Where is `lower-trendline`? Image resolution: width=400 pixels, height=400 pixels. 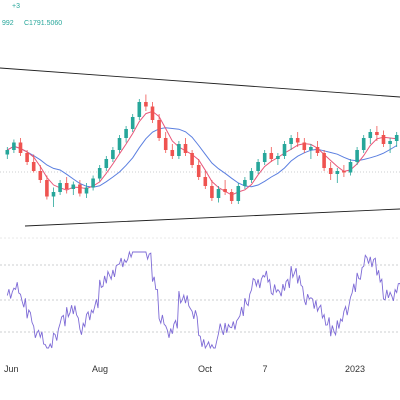
lower-trendline is located at coordinates (212, 217).